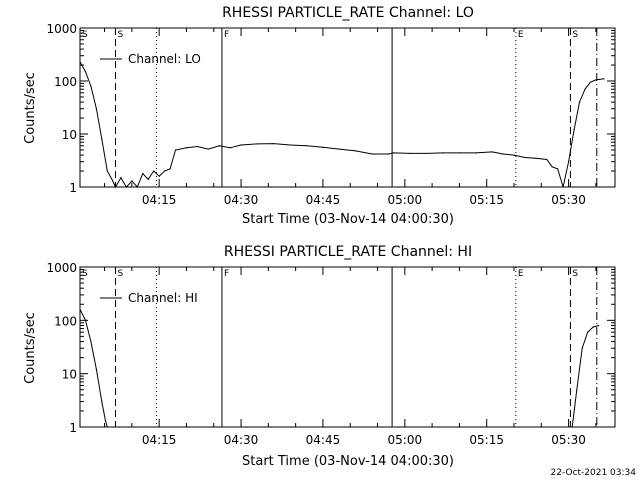  What do you see at coordinates (65, 82) in the screenshot?
I see `y-tick-label: 100` at bounding box center [65, 82].